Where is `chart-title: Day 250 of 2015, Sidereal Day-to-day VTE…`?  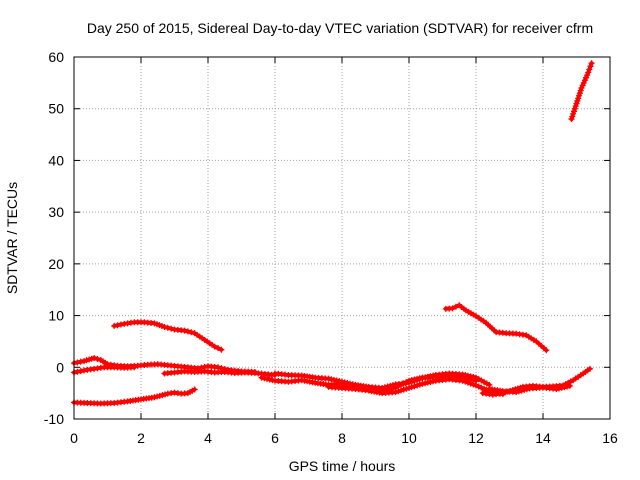 chart-title: Day 250 of 2015, Sidereal Day-to-day VTE… is located at coordinates (340, 28).